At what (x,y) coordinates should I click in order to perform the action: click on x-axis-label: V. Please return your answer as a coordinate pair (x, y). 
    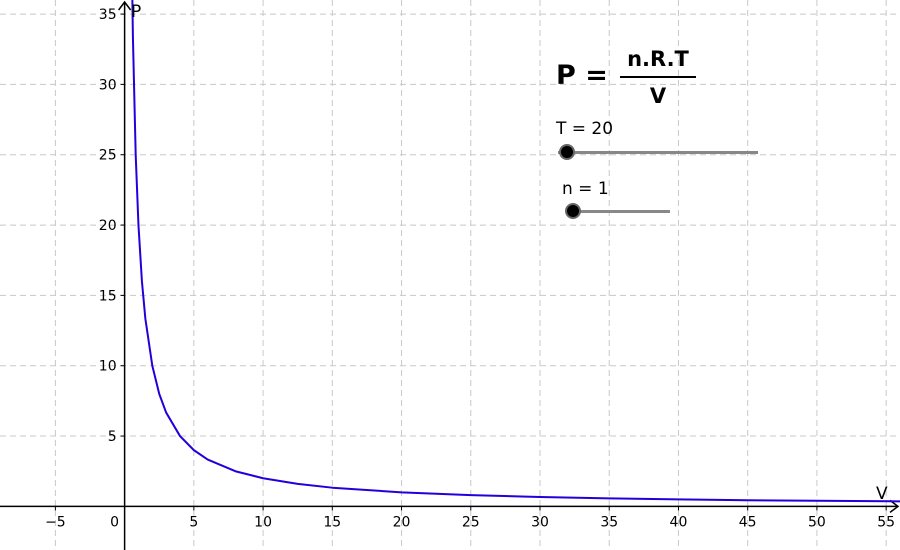
    Looking at the image, I should click on (882, 494).